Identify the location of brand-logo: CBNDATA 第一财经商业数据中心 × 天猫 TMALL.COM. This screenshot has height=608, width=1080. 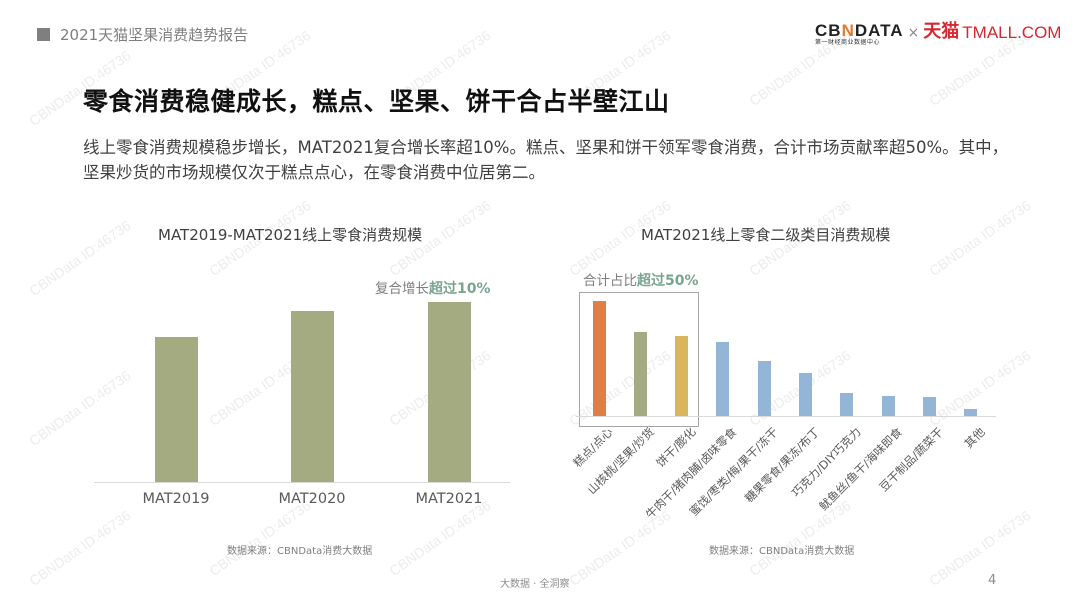
(938, 37).